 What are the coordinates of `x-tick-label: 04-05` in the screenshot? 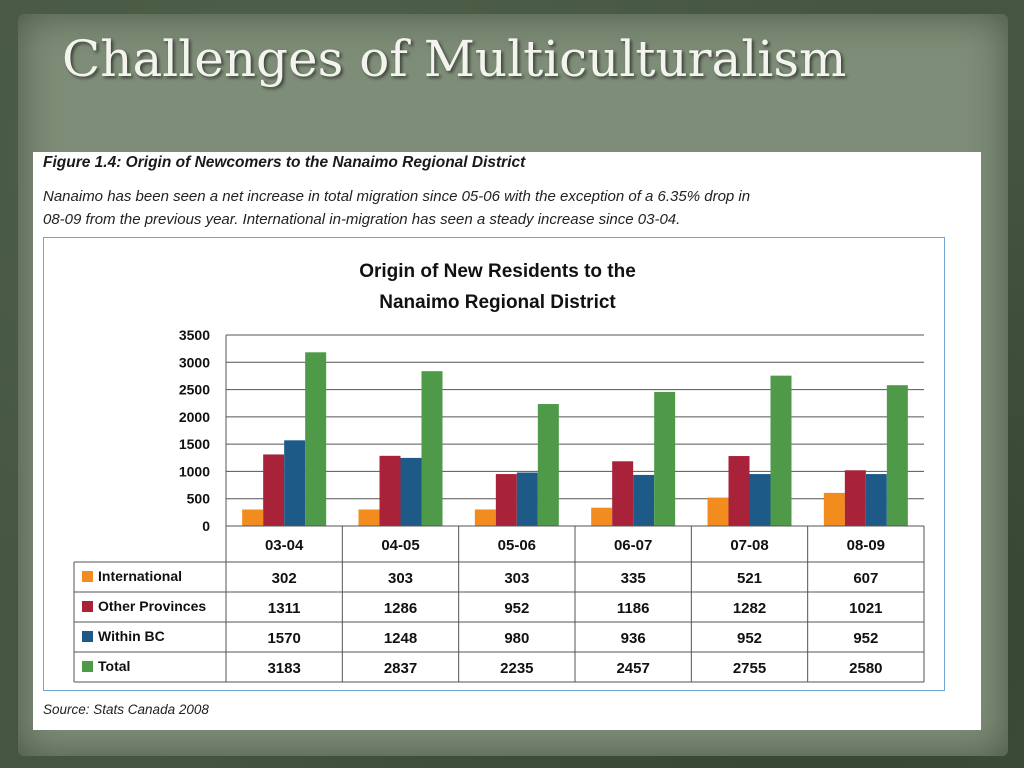 It's located at (400, 545).